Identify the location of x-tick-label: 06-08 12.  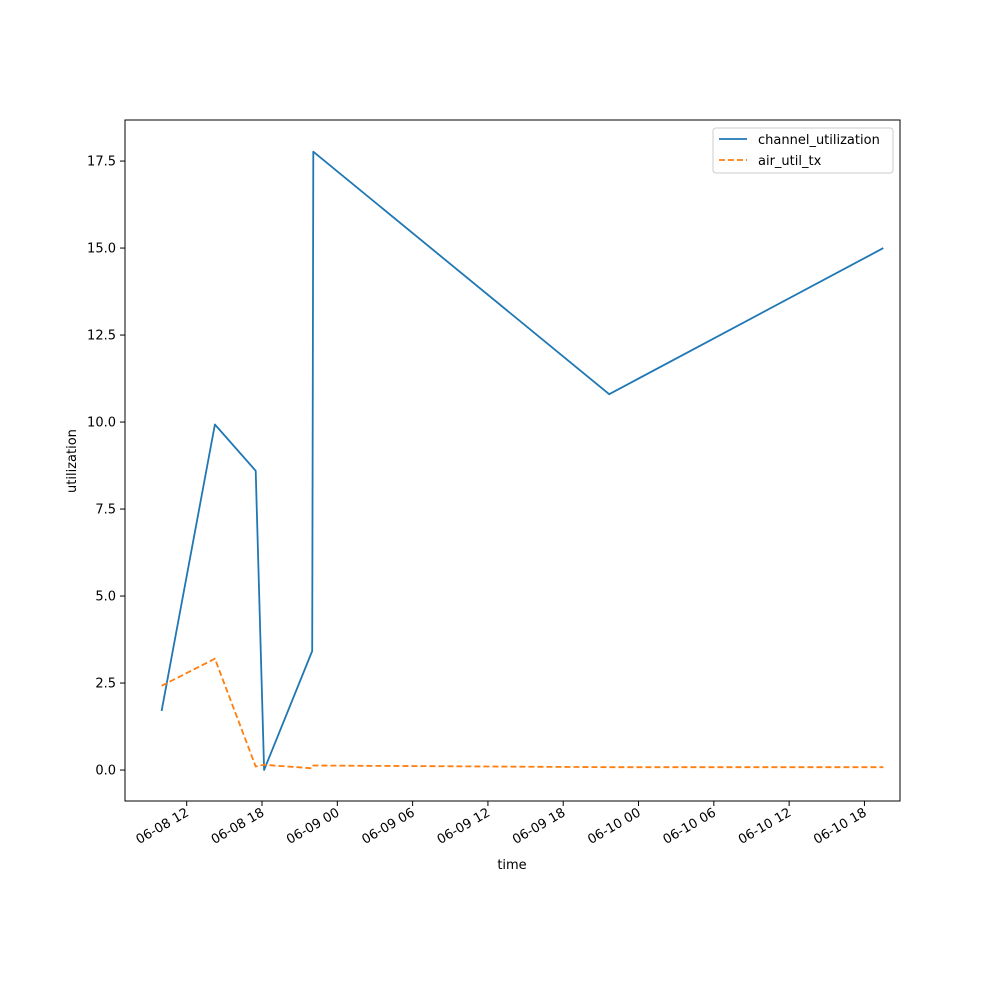
(163, 826).